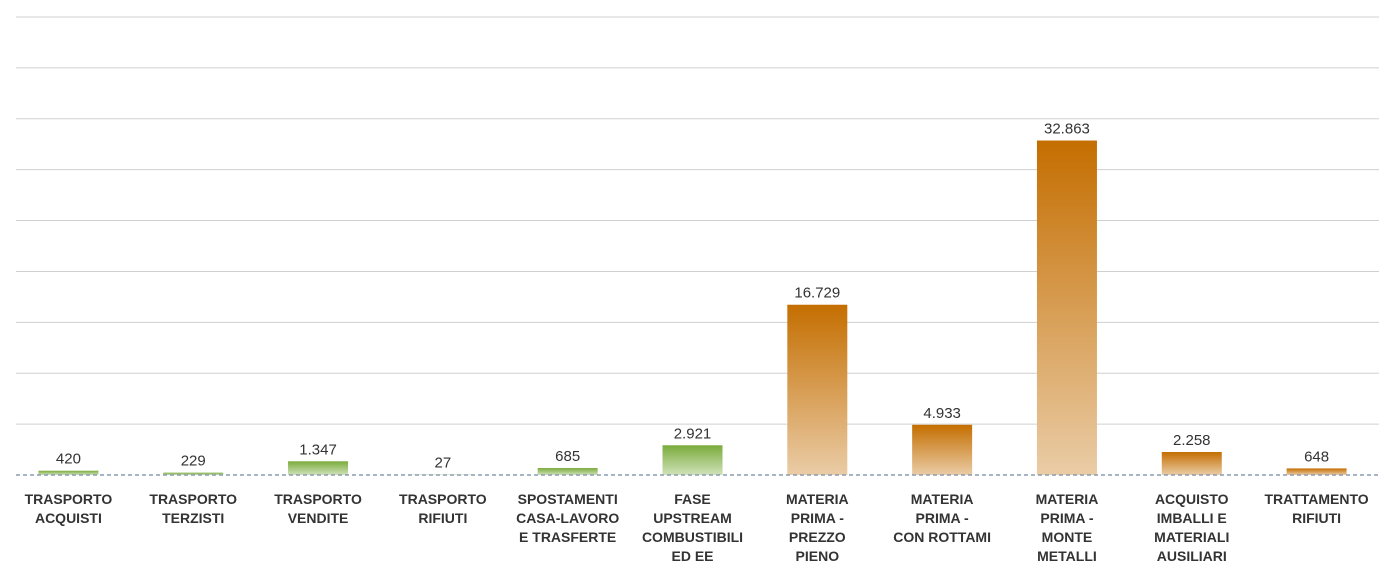 This screenshot has width=1379, height=585. I want to click on value-label: 1.347, so click(318, 449).